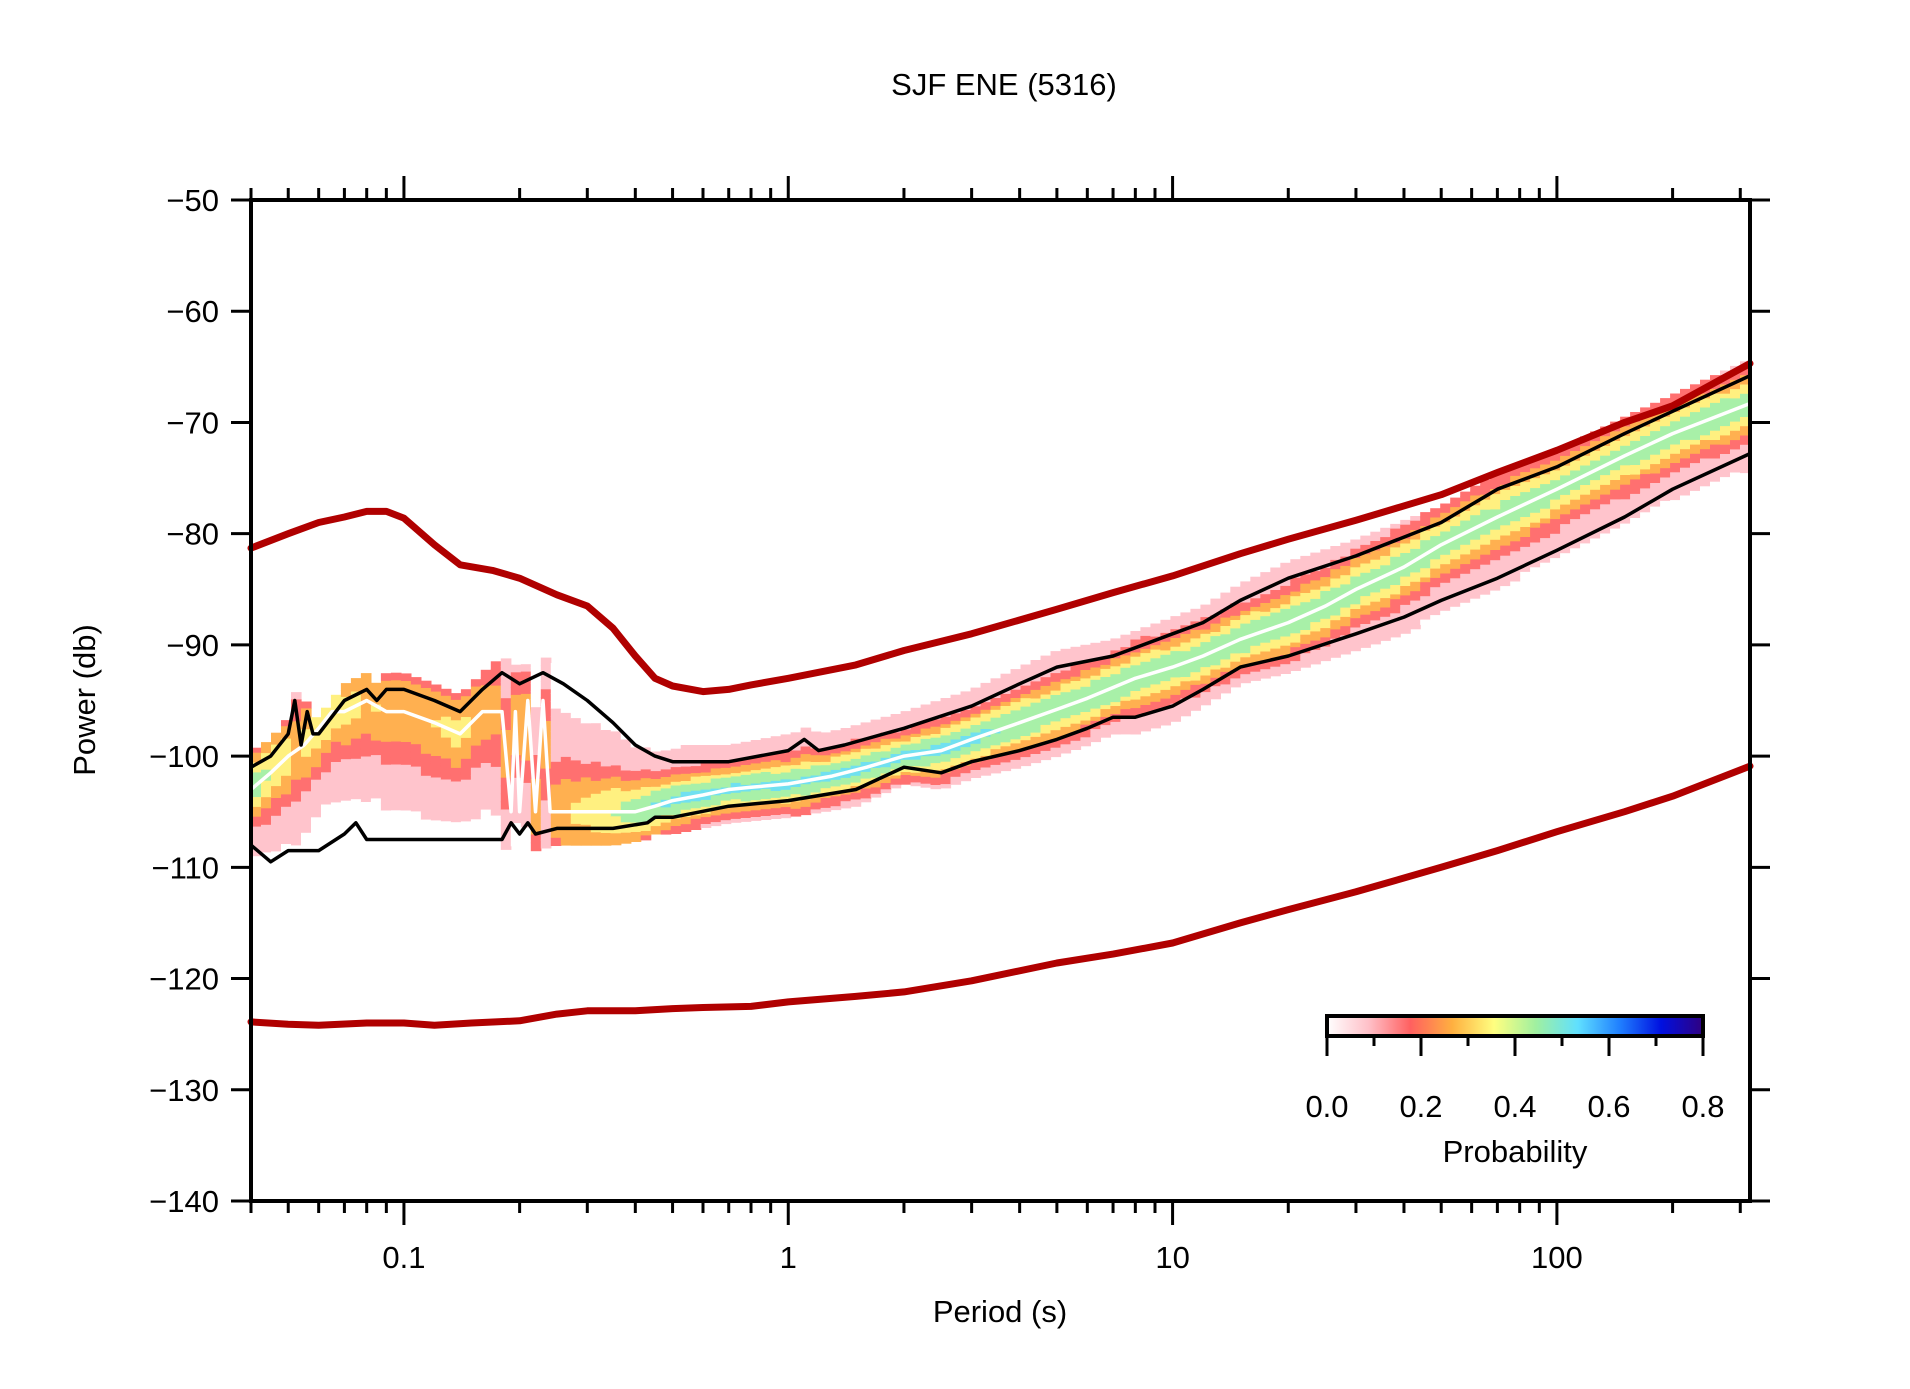 This screenshot has width=1910, height=1389. What do you see at coordinates (1420, 1106) in the screenshot?
I see `colorbar-tick-label: 0.2` at bounding box center [1420, 1106].